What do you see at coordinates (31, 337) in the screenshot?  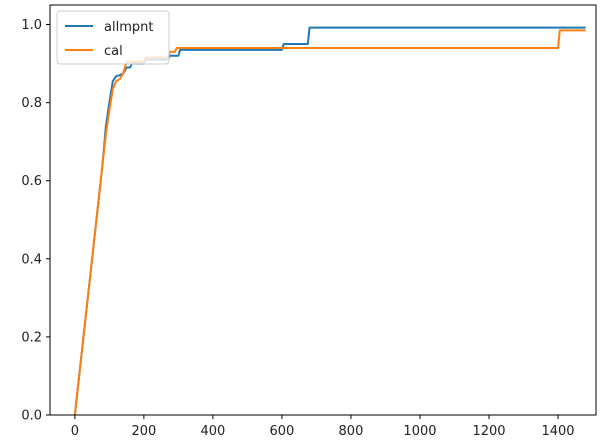 I see `y-tick-label: 0.2` at bounding box center [31, 337].